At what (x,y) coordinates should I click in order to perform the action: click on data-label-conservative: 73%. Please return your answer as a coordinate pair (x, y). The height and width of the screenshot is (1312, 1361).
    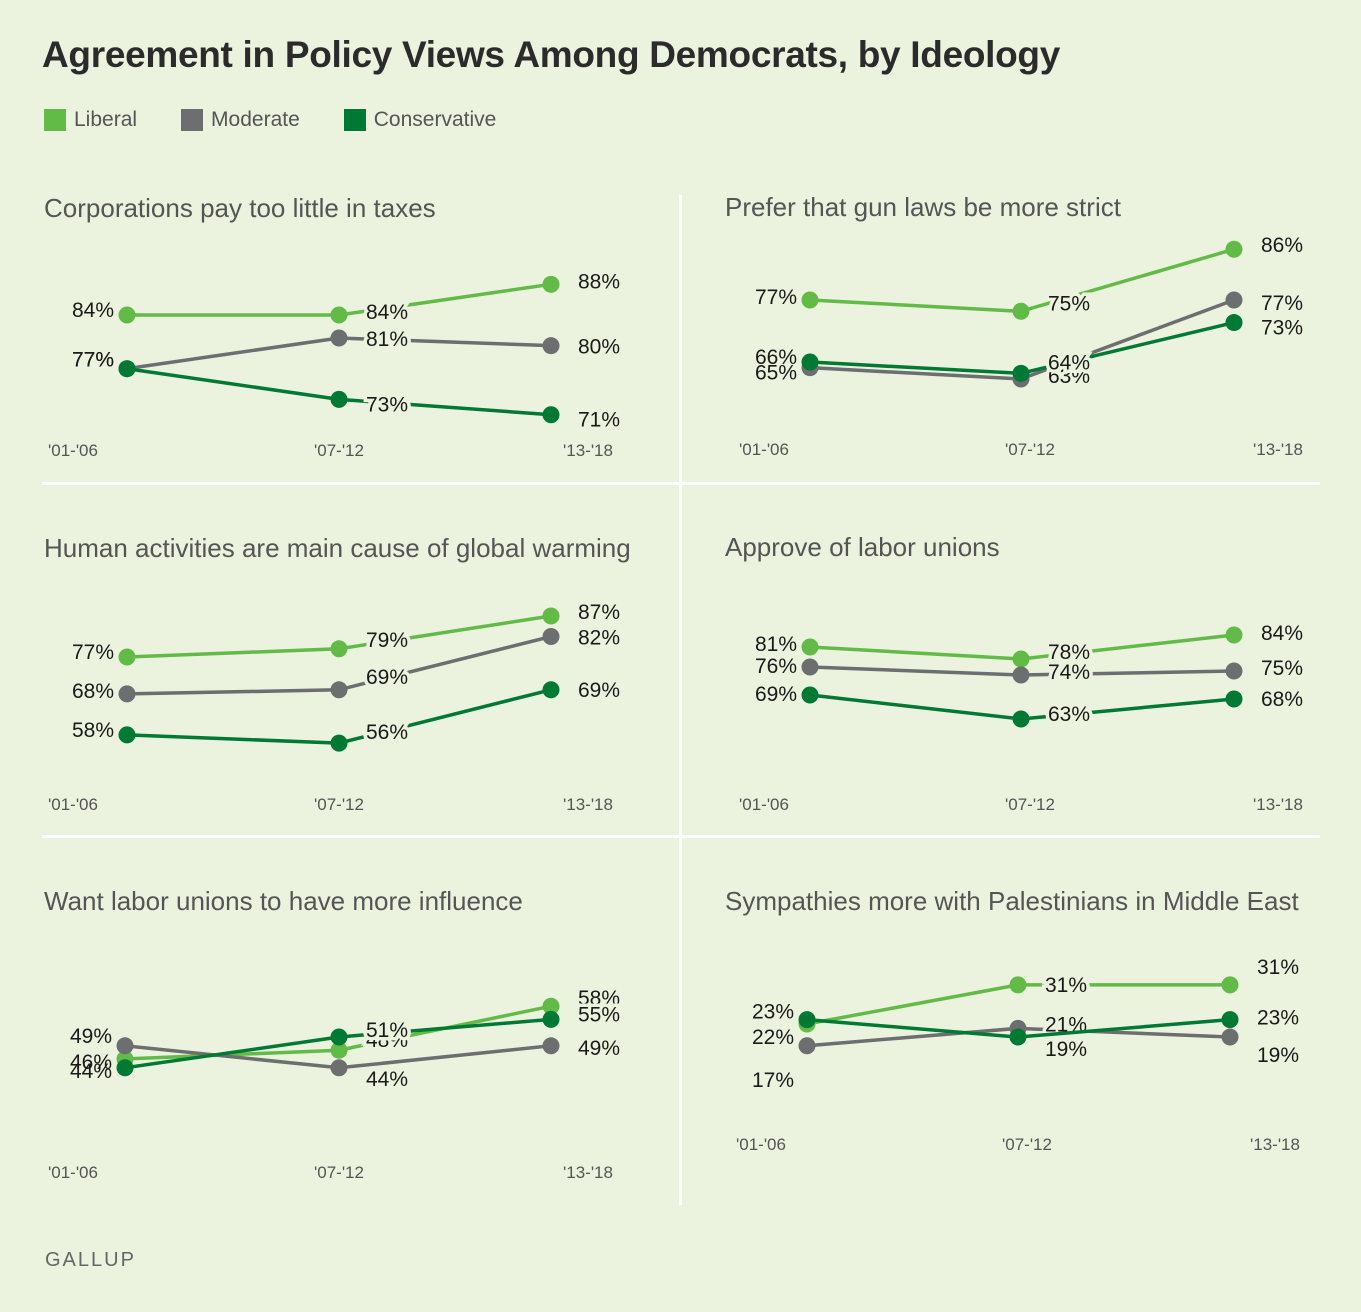
    Looking at the image, I should click on (387, 404).